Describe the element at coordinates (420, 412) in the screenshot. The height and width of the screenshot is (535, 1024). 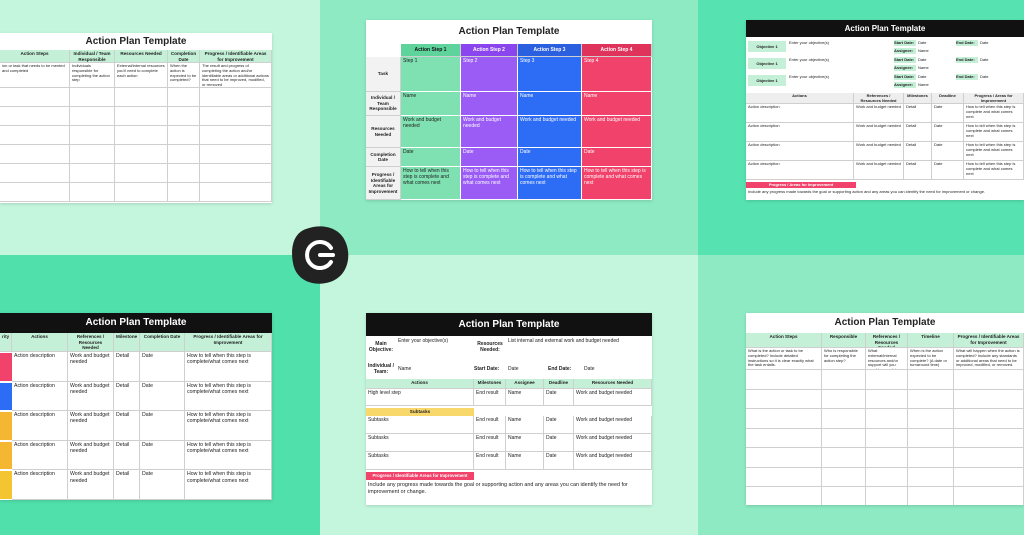
I see `subtasks-label: Subtasks` at that location.